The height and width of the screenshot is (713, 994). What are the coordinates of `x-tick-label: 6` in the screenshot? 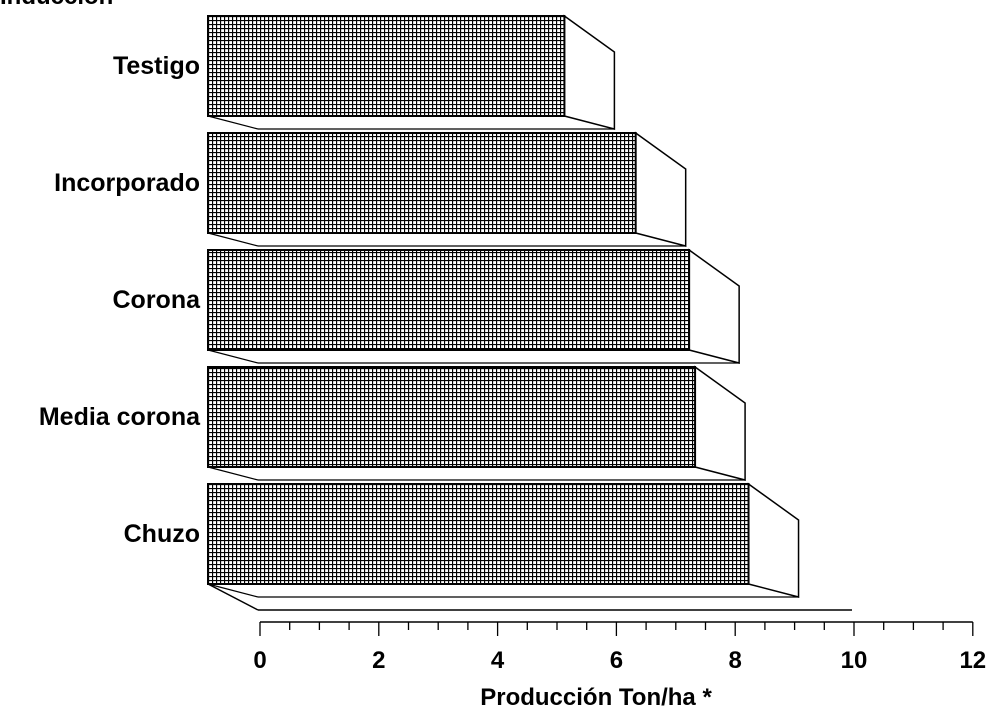 It's located at (616, 660).